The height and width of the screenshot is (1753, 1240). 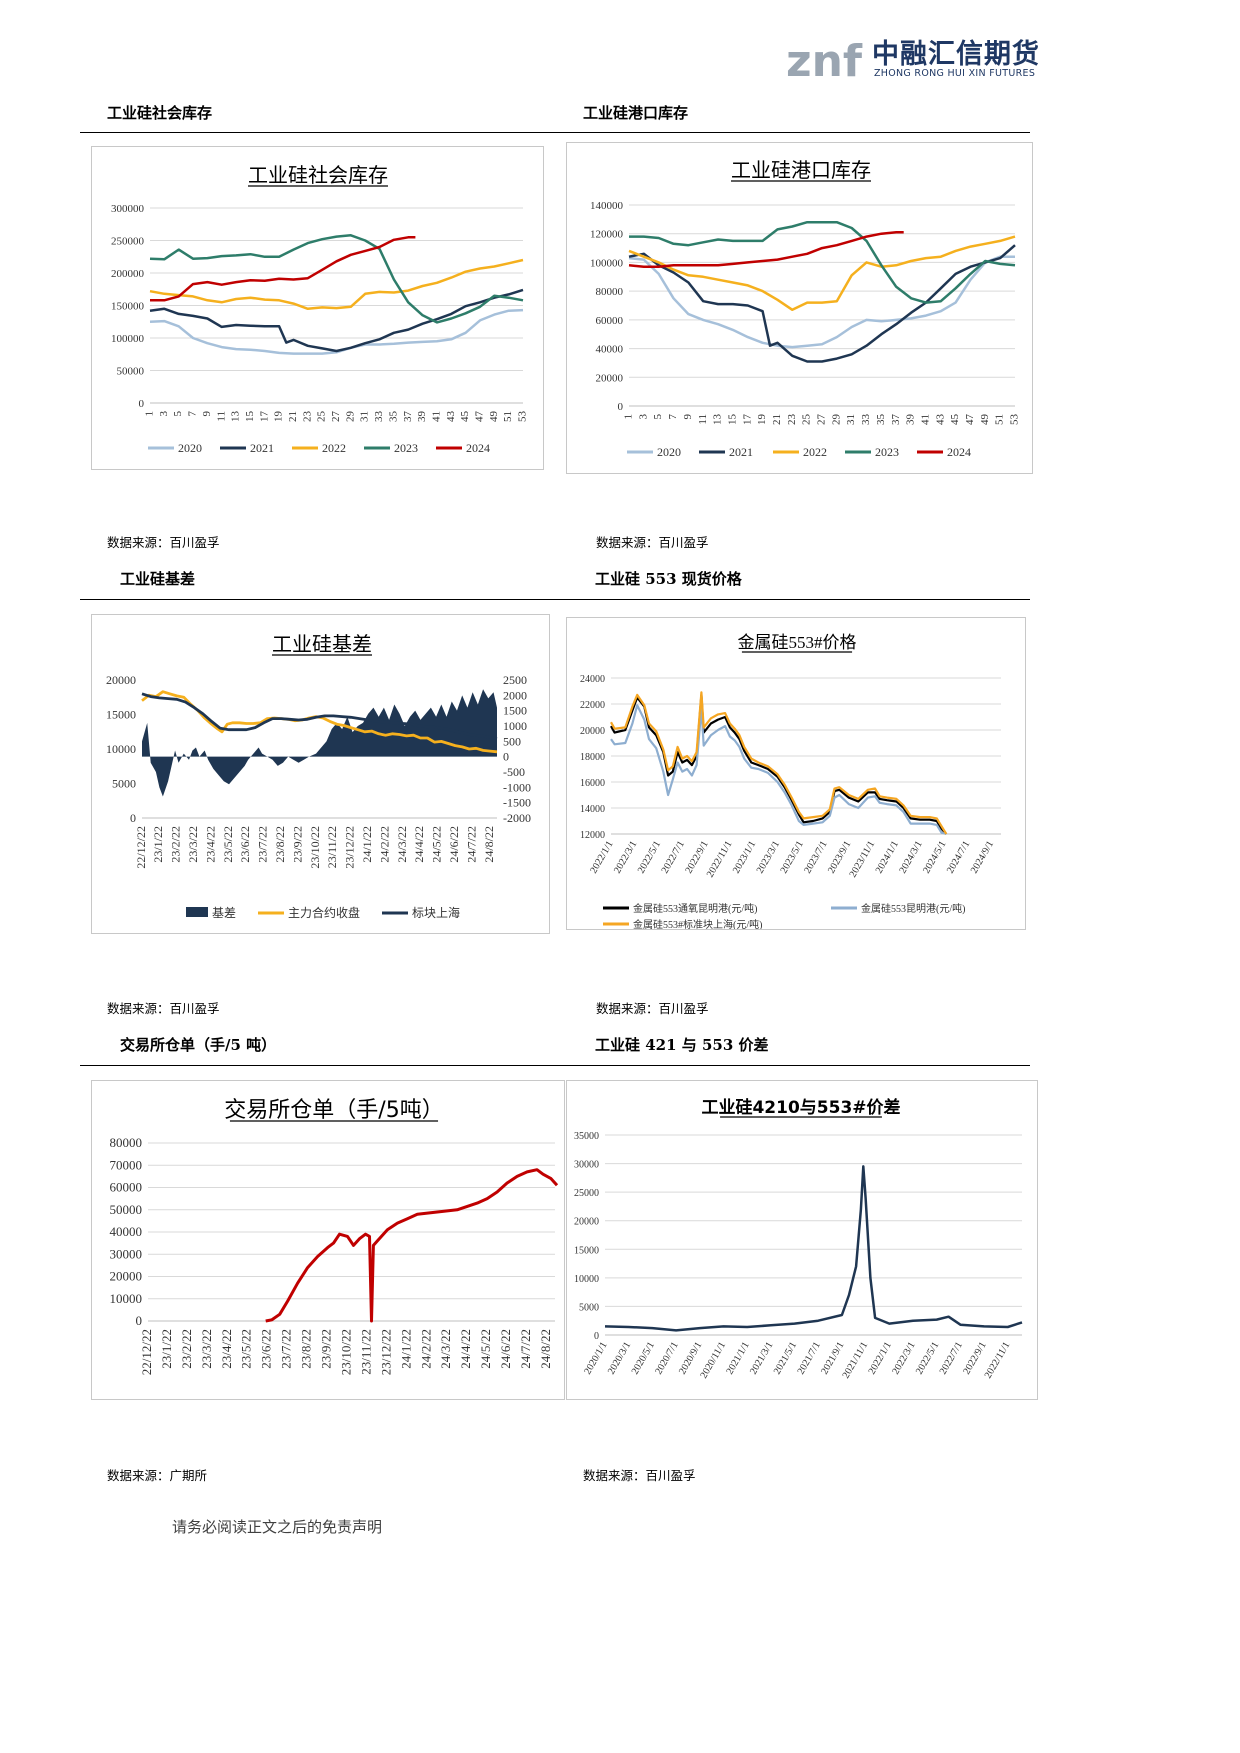 What do you see at coordinates (505, 1349) in the screenshot?
I see `x-tick-label: 24/6/22` at bounding box center [505, 1349].